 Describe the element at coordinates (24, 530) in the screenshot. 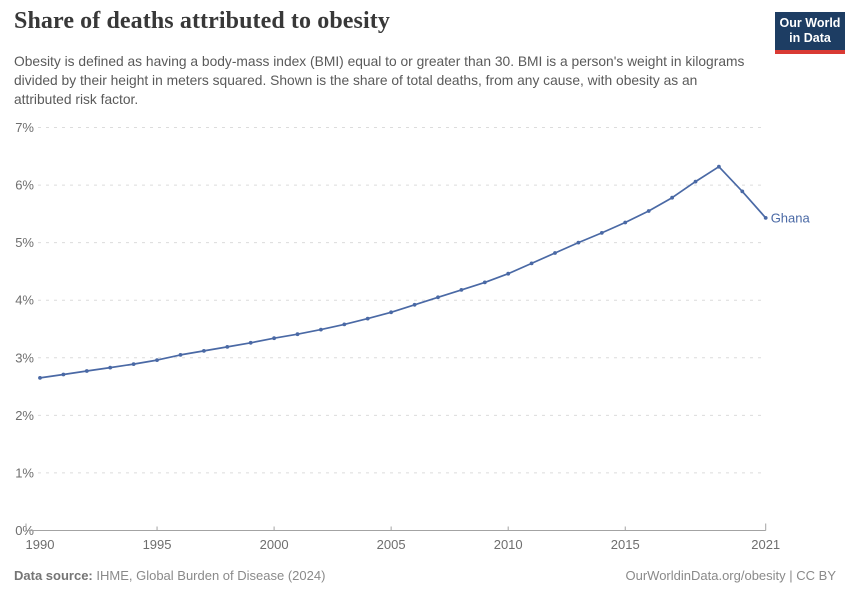

I see `y-axis-tick-label: 0%` at that location.